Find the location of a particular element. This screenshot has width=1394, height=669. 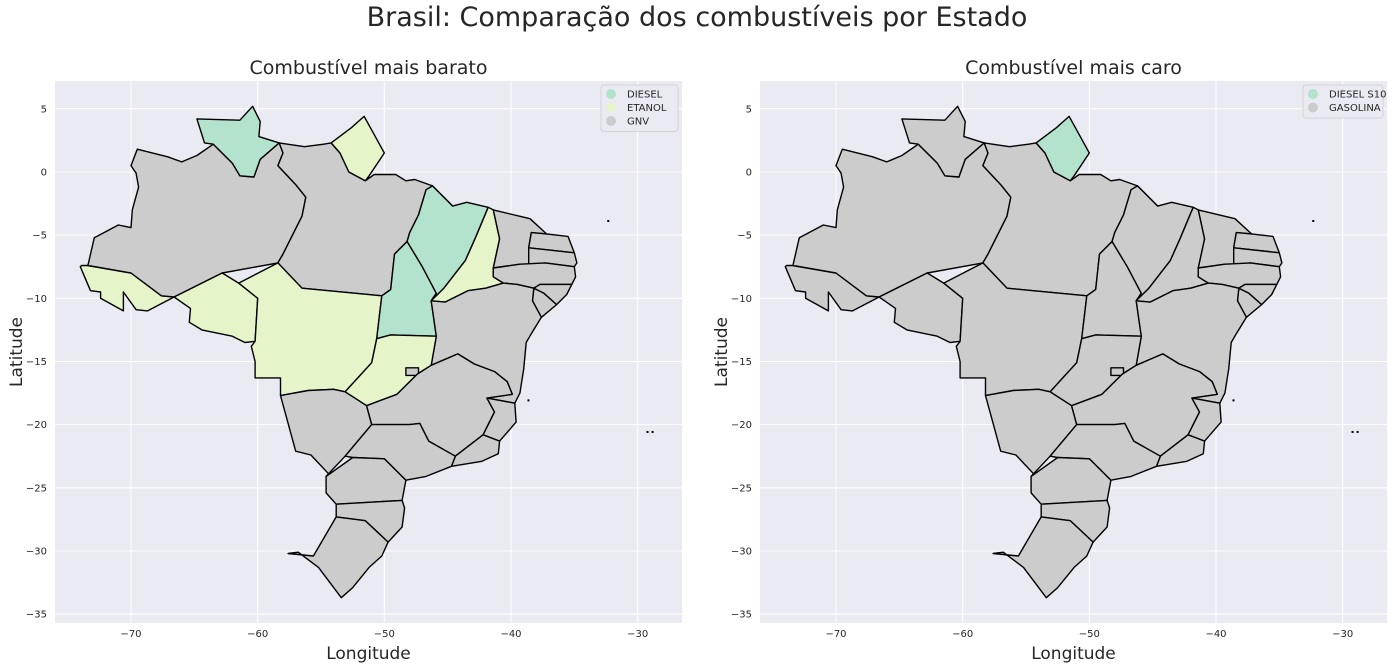

panel-title: Combustível mais caro is located at coordinates (1073, 68).